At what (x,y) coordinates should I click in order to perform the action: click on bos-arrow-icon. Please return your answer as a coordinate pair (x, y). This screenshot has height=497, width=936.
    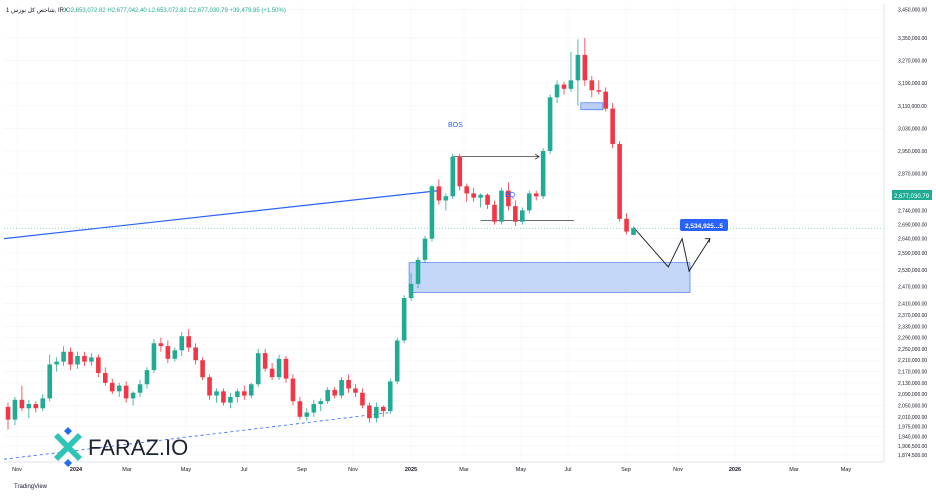
    Looking at the image, I should click on (537, 156).